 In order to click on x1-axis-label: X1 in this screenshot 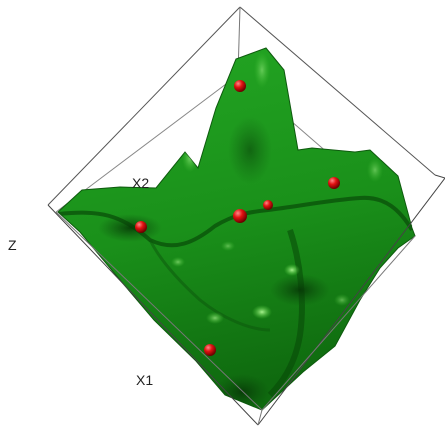, I will do `click(144, 380)`.